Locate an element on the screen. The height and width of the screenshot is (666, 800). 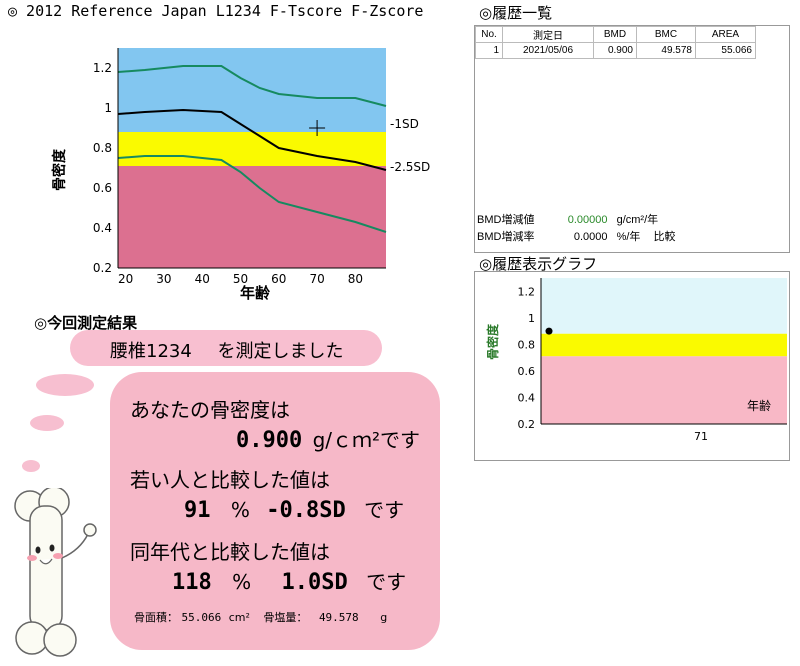
reference-bands is located at coordinates (252, 158).